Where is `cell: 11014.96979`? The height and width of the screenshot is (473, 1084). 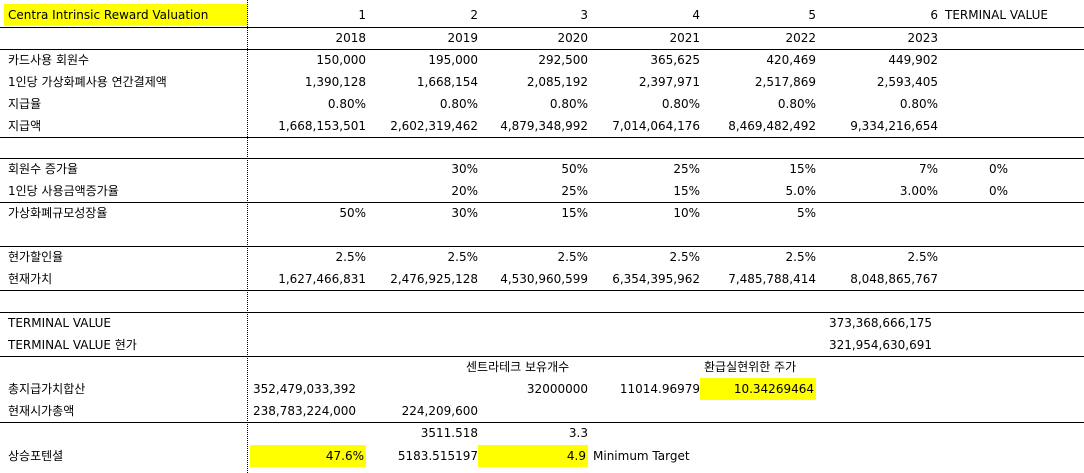
cell: 11014.96979 is located at coordinates (659, 389).